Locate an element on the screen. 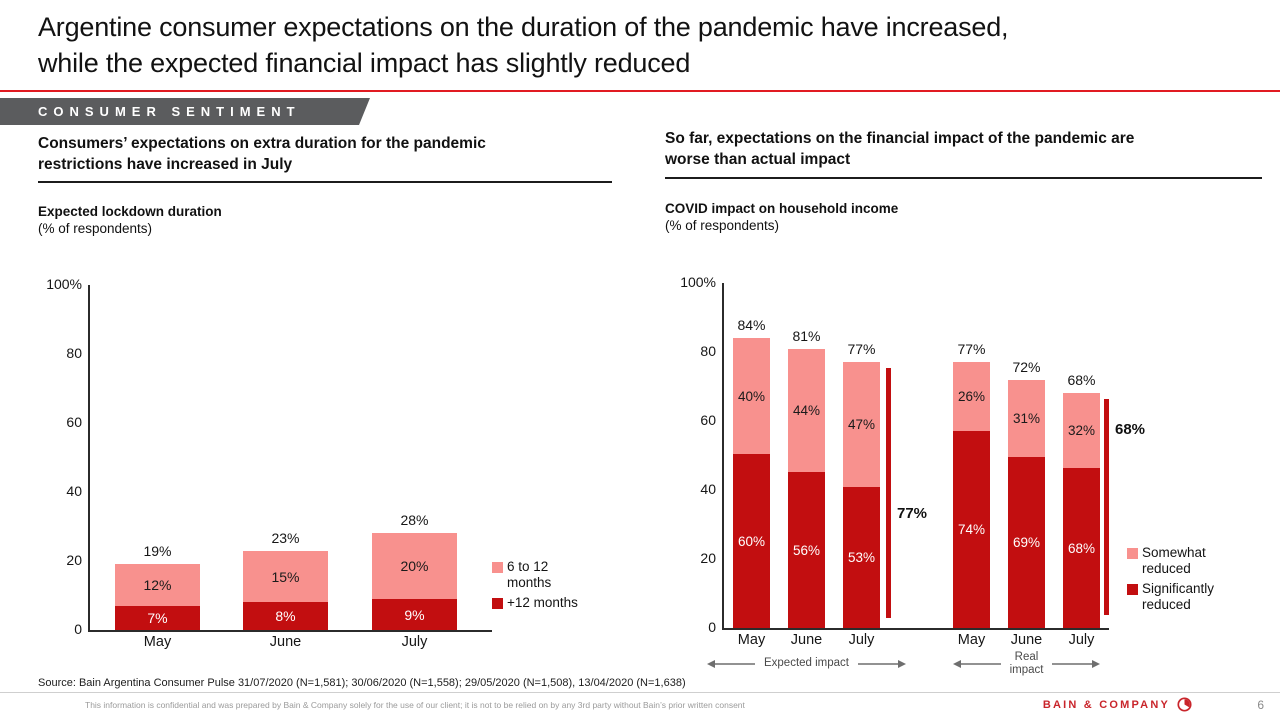  bar-total-label: 23% is located at coordinates (285, 538).